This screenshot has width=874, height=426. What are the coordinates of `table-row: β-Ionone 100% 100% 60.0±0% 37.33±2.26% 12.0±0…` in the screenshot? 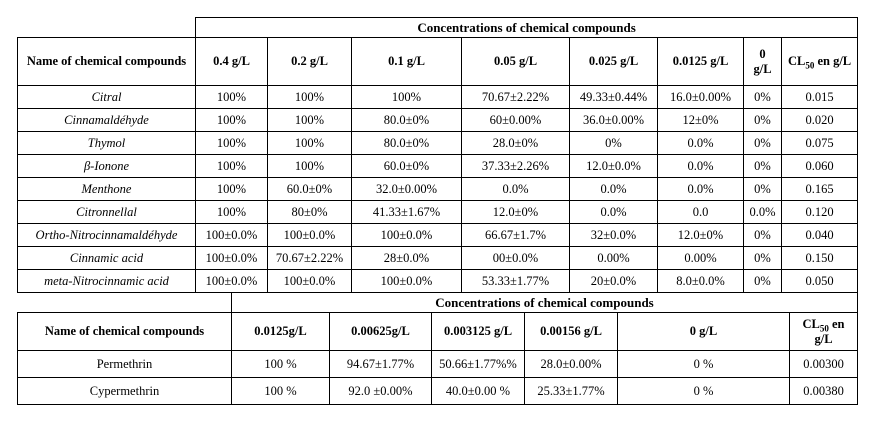 It's located at (438, 166).